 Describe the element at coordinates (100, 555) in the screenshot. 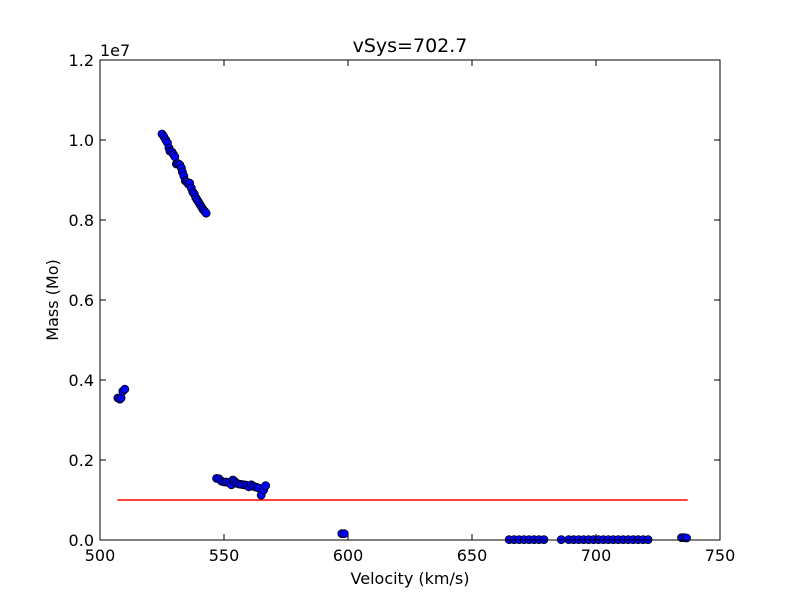

I see `x-tick-label: 500` at that location.